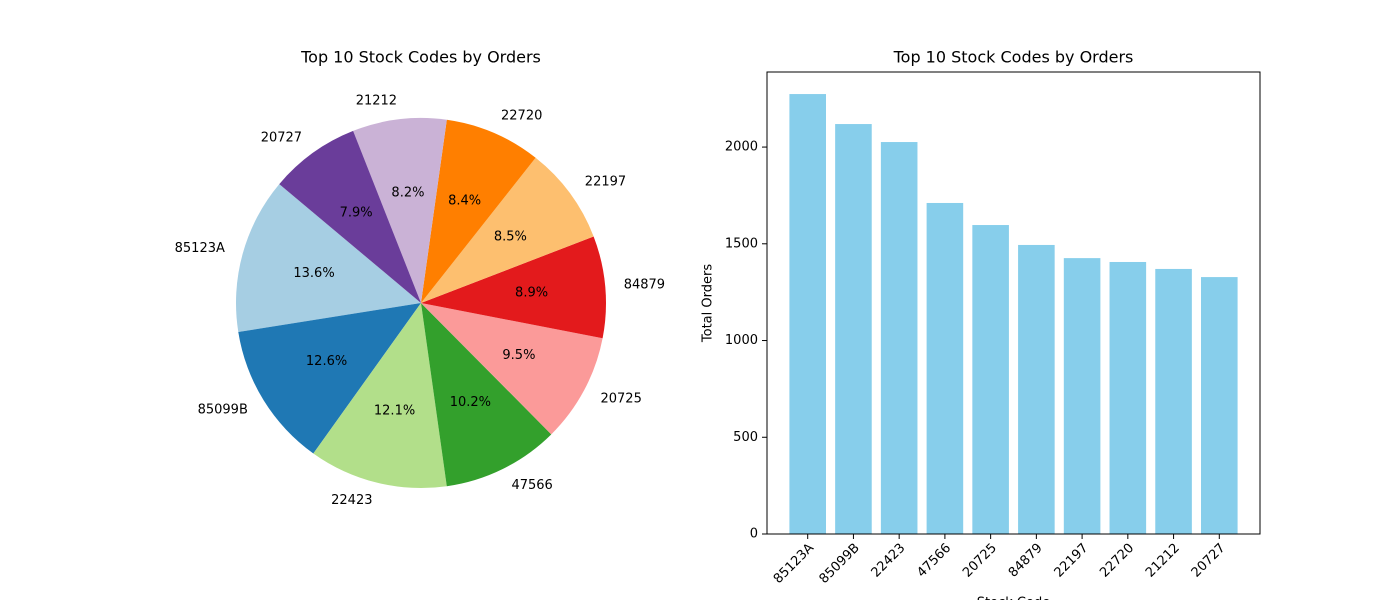 This screenshot has height=600, width=1400. Describe the element at coordinates (889, 561) in the screenshot. I see `x-tick-label: 22423` at that location.